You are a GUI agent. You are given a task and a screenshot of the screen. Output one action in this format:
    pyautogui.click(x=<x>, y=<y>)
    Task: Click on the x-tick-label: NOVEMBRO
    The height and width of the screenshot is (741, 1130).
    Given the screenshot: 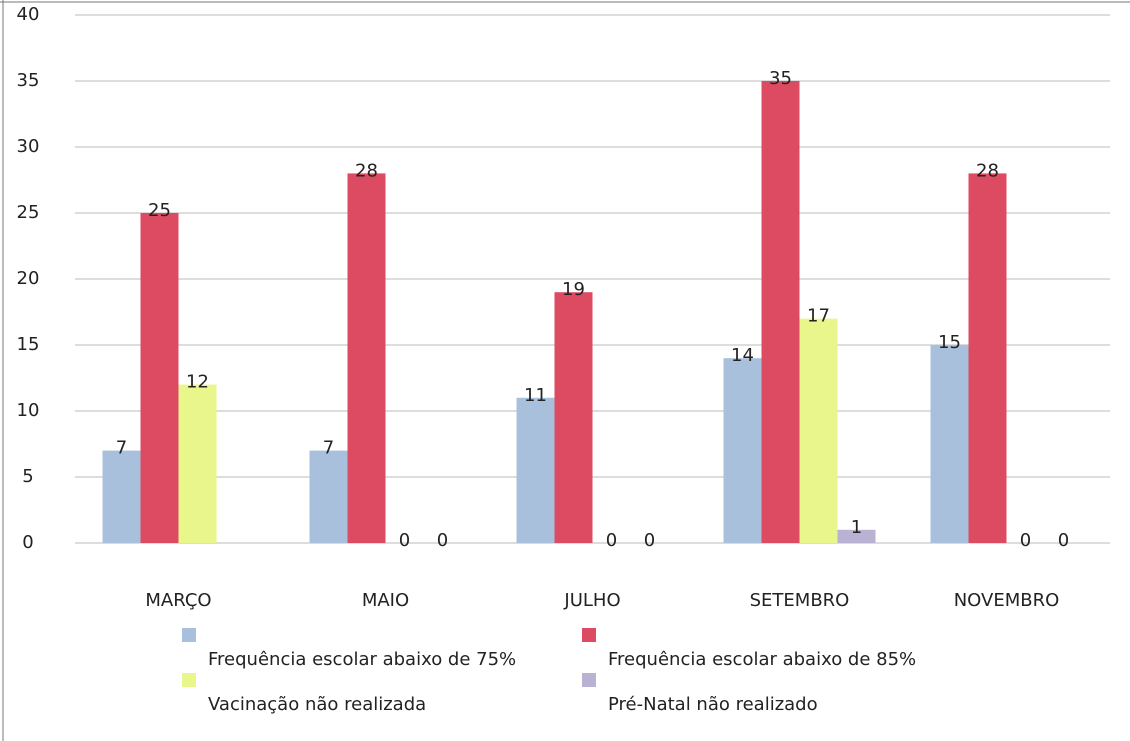 What is the action you would take?
    pyautogui.click(x=1007, y=600)
    